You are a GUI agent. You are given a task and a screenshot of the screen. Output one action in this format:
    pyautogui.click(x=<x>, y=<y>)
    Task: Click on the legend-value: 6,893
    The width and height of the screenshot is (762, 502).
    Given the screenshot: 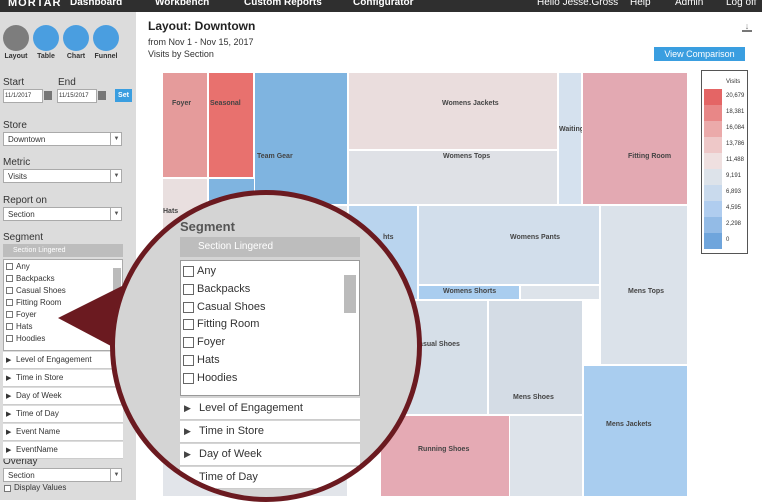 What is the action you would take?
    pyautogui.click(x=734, y=192)
    